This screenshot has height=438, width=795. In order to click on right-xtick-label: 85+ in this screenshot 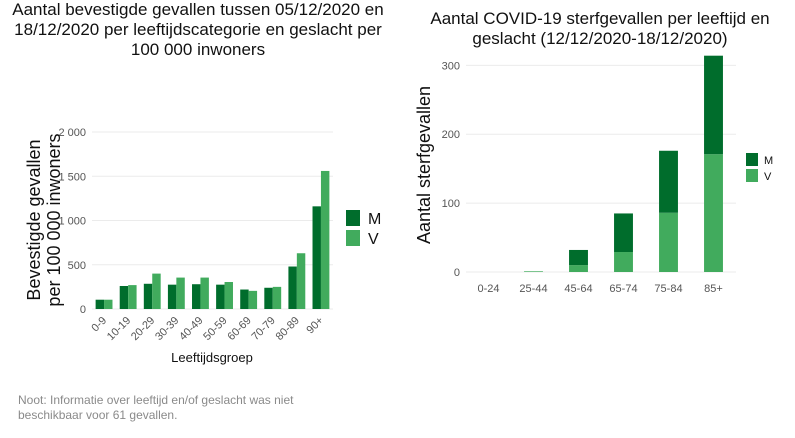, I will do `click(713, 289)`.